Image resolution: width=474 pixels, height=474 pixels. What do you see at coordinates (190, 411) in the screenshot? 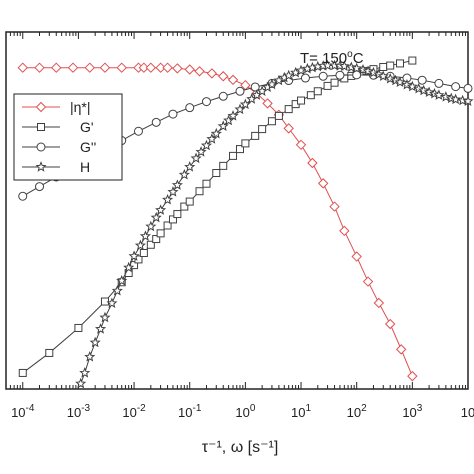
I see `x-tick-label: 10⁻¹` at bounding box center [190, 411].